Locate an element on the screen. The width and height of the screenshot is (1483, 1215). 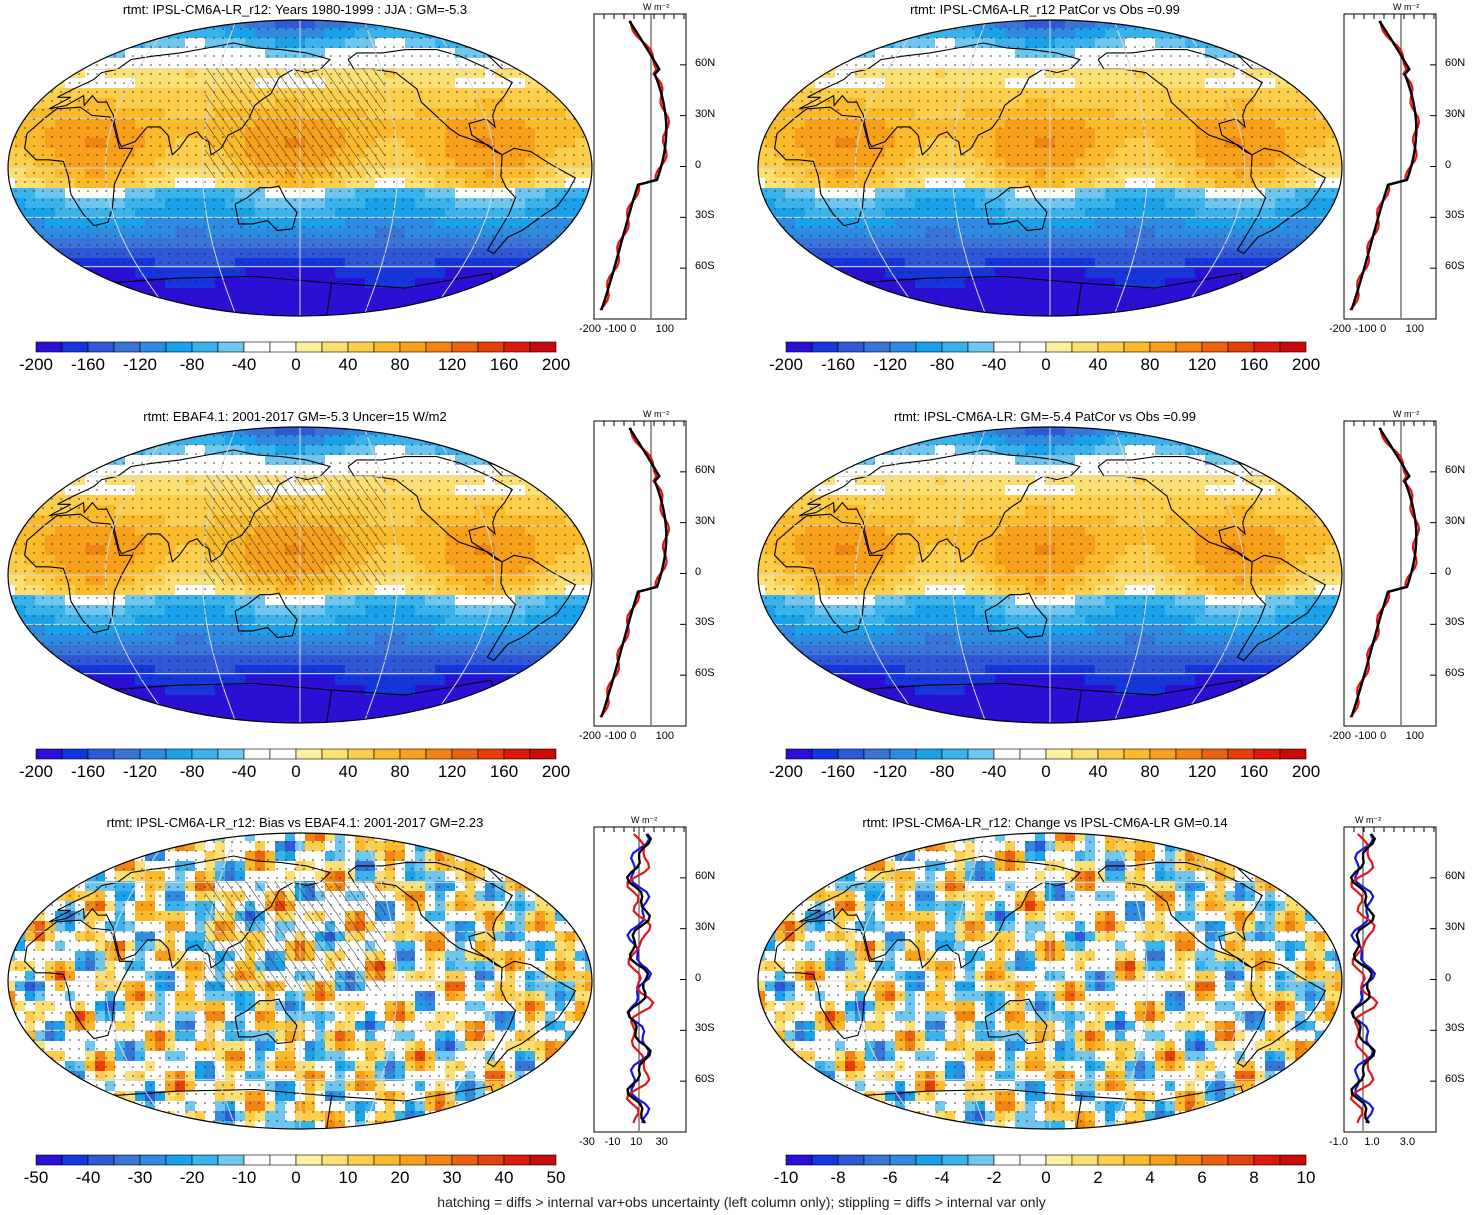
colorbar-tick-label: 200 is located at coordinates (1306, 364).